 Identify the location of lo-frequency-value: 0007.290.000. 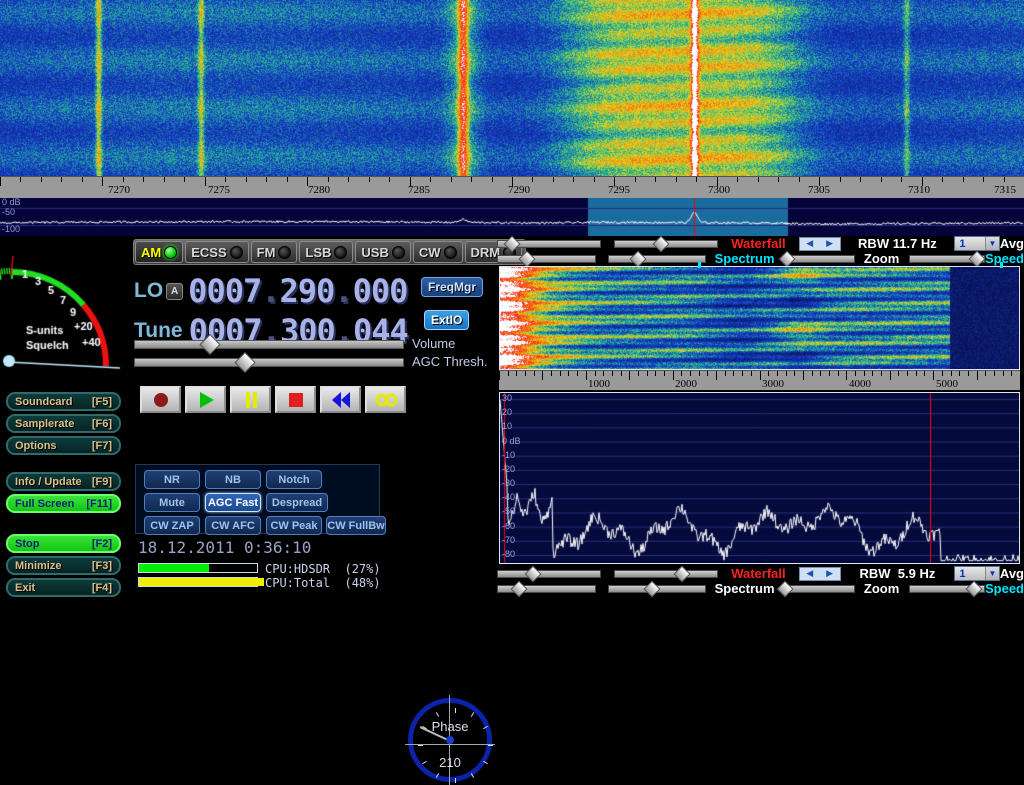
(298, 291).